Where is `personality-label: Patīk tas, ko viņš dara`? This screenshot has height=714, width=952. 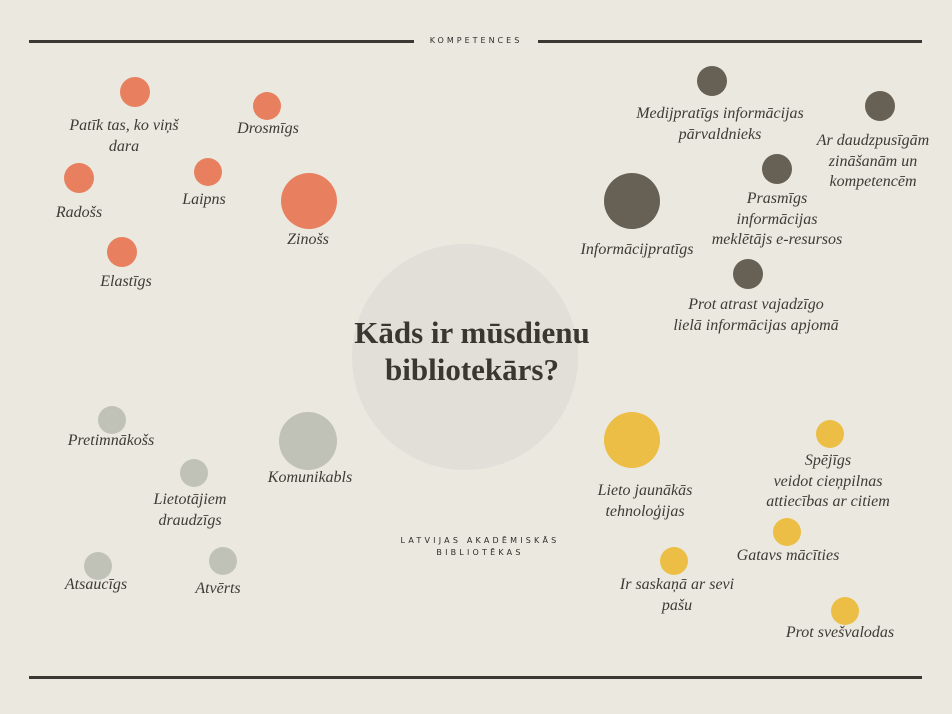 personality-label: Patīk tas, ko viņš dara is located at coordinates (124, 136).